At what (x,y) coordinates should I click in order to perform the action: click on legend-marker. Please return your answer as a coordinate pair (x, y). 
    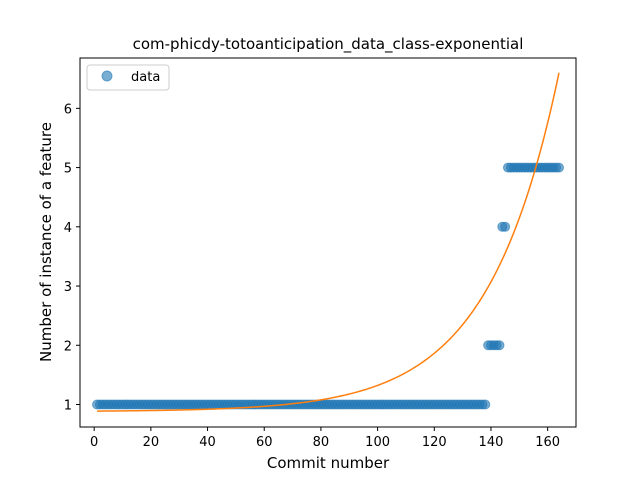
    Looking at the image, I should click on (107, 76).